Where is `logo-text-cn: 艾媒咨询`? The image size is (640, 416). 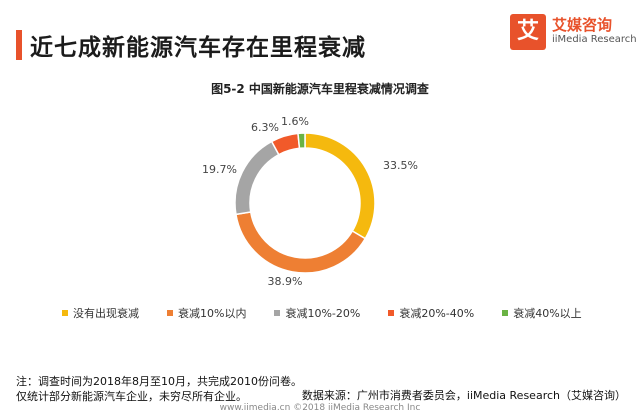
logo-text-cn: 艾媒咨询 is located at coordinates (582, 25).